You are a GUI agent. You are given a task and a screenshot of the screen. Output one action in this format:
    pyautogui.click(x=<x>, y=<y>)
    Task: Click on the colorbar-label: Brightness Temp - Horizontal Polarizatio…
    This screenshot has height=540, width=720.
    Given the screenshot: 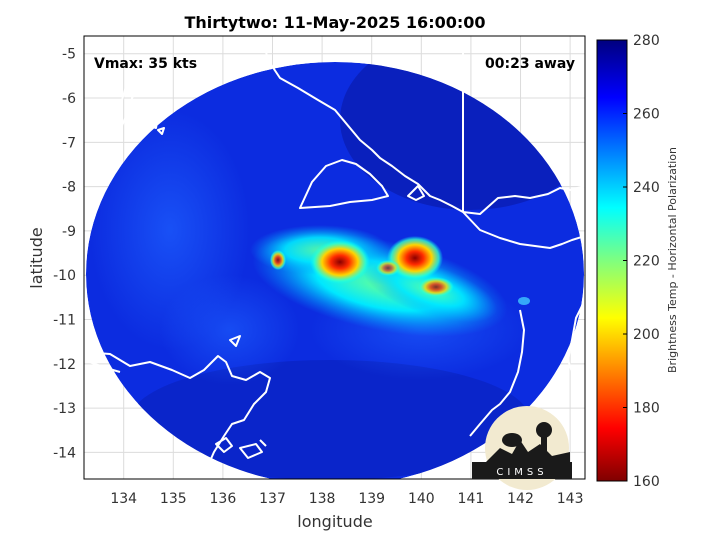 What is the action you would take?
    pyautogui.click(x=672, y=260)
    